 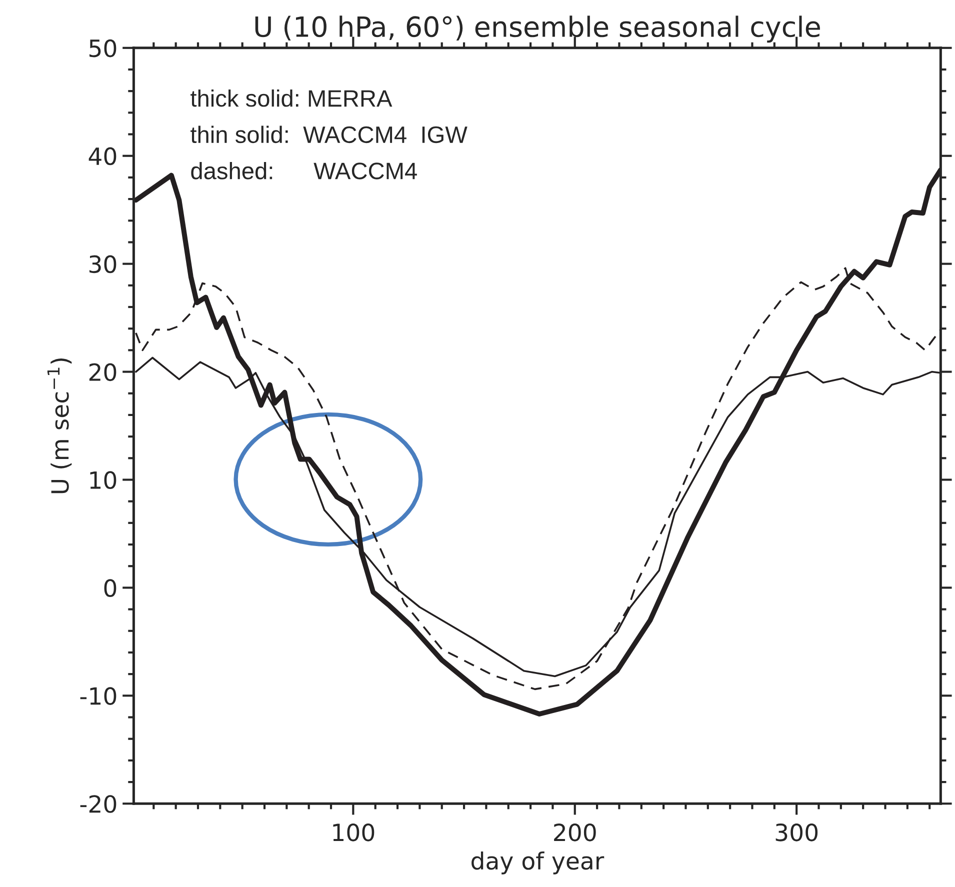 What do you see at coordinates (110, 588) in the screenshot?
I see `y-tick-label: 0` at bounding box center [110, 588].